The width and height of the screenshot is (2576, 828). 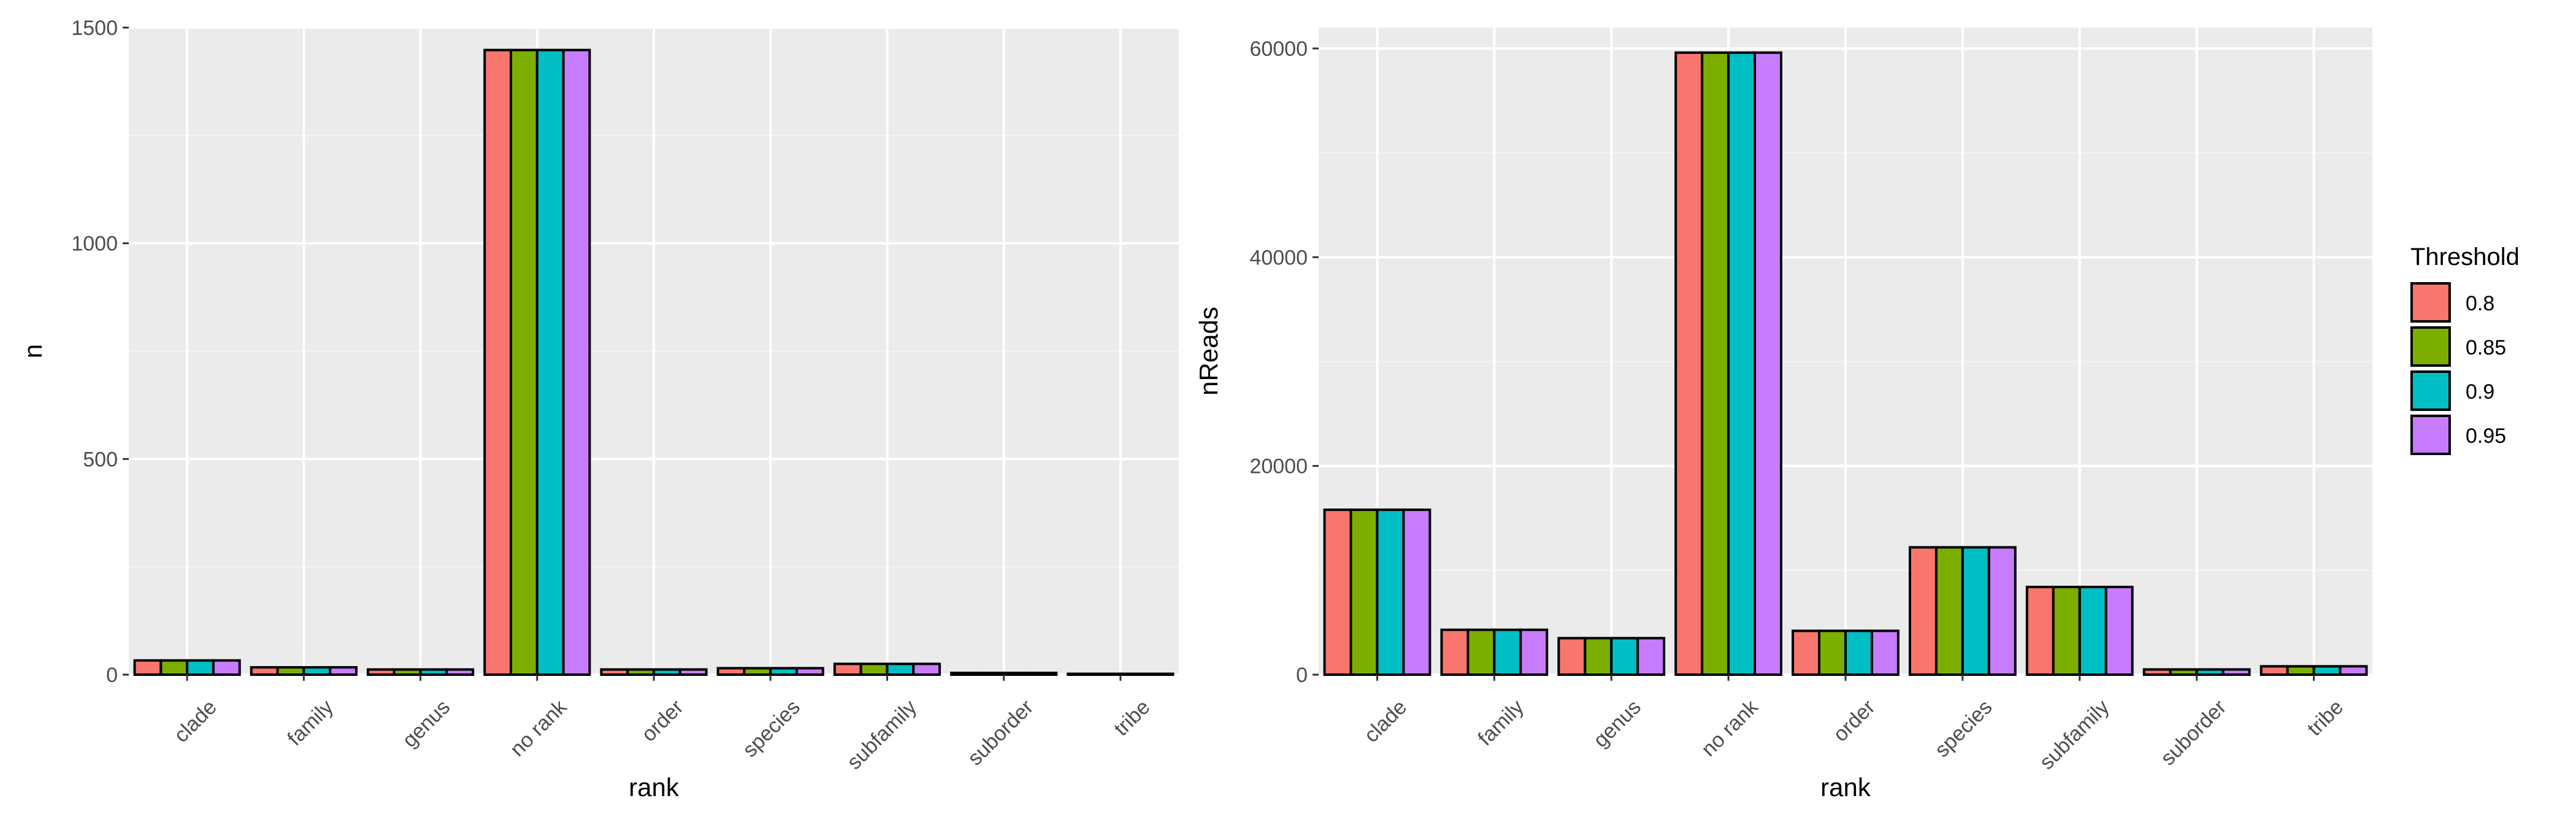 What do you see at coordinates (2486, 436) in the screenshot?
I see `legend-label: 0.95` at bounding box center [2486, 436].